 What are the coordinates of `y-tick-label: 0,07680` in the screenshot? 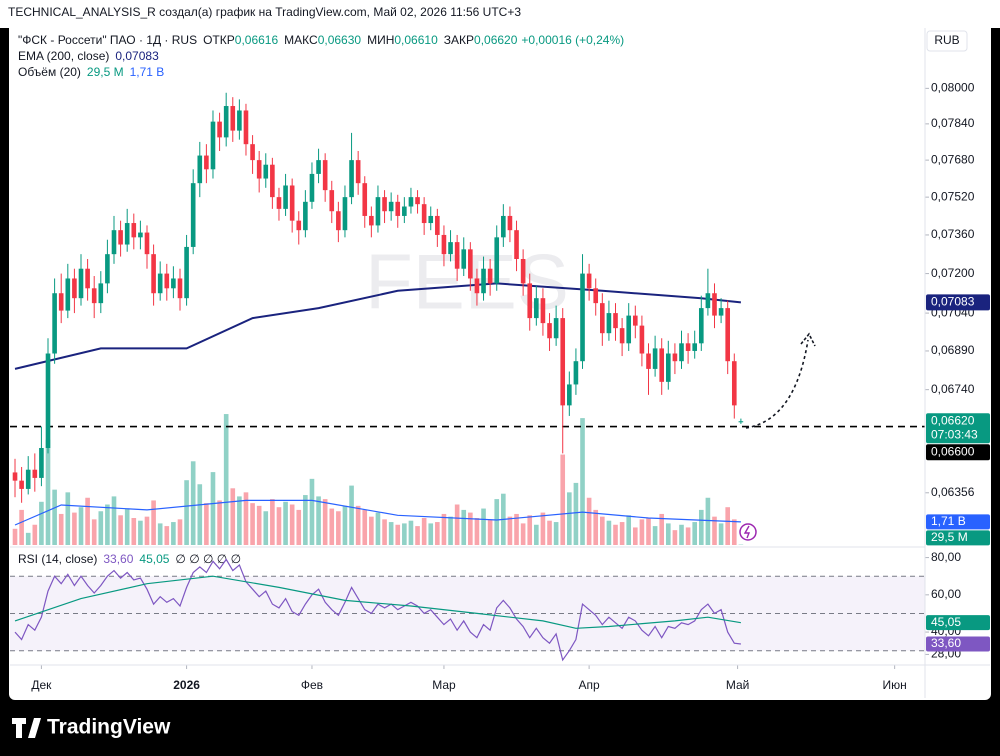 It's located at (953, 159).